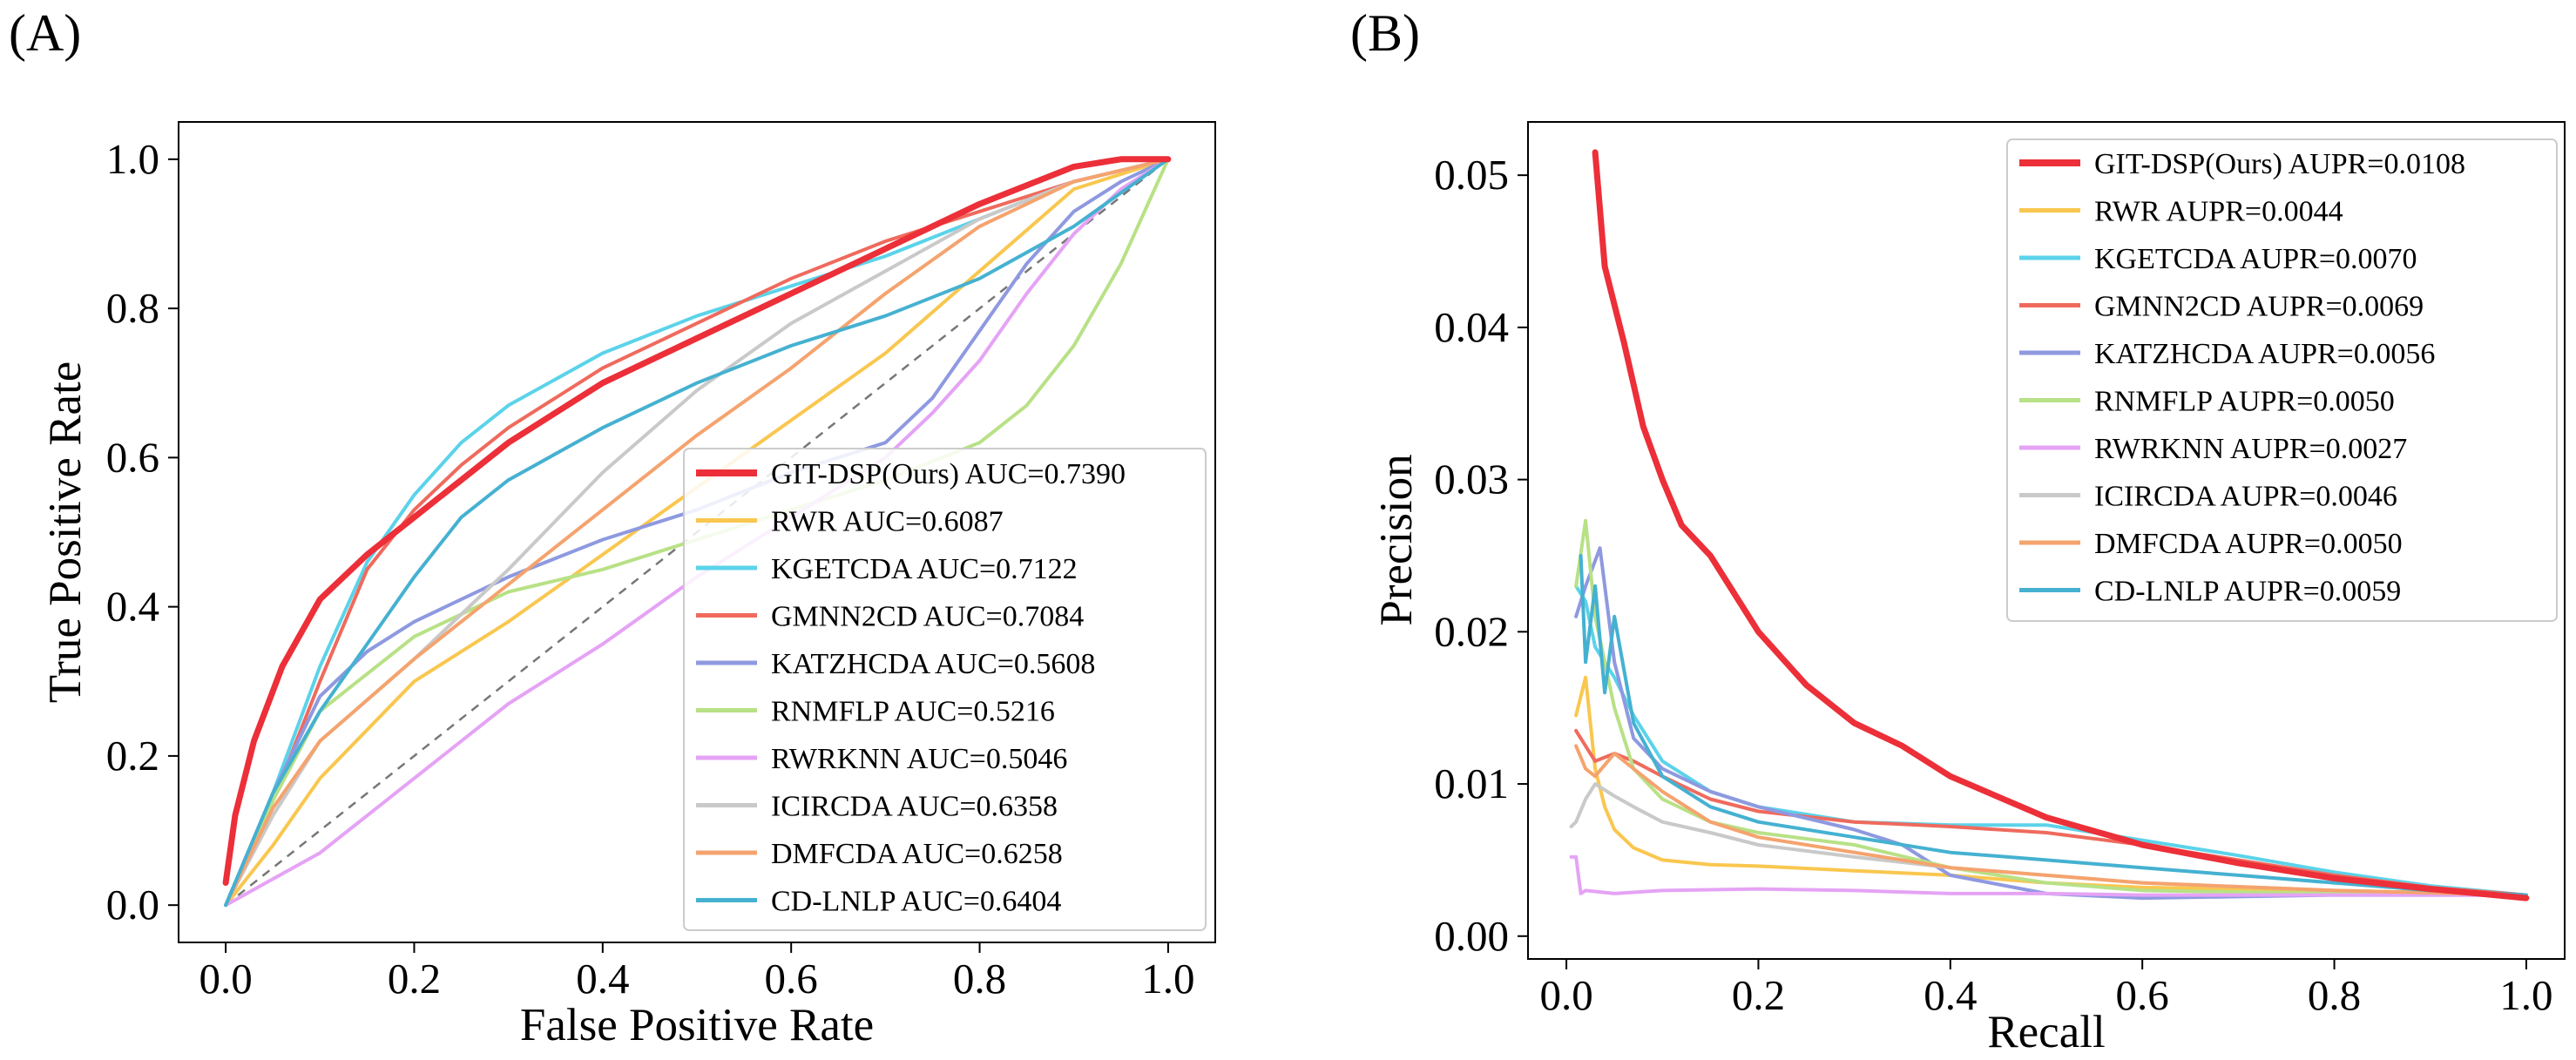  I want to click on roc-legend-label-8: DMFCDA AUC=0.6258, so click(917, 854).